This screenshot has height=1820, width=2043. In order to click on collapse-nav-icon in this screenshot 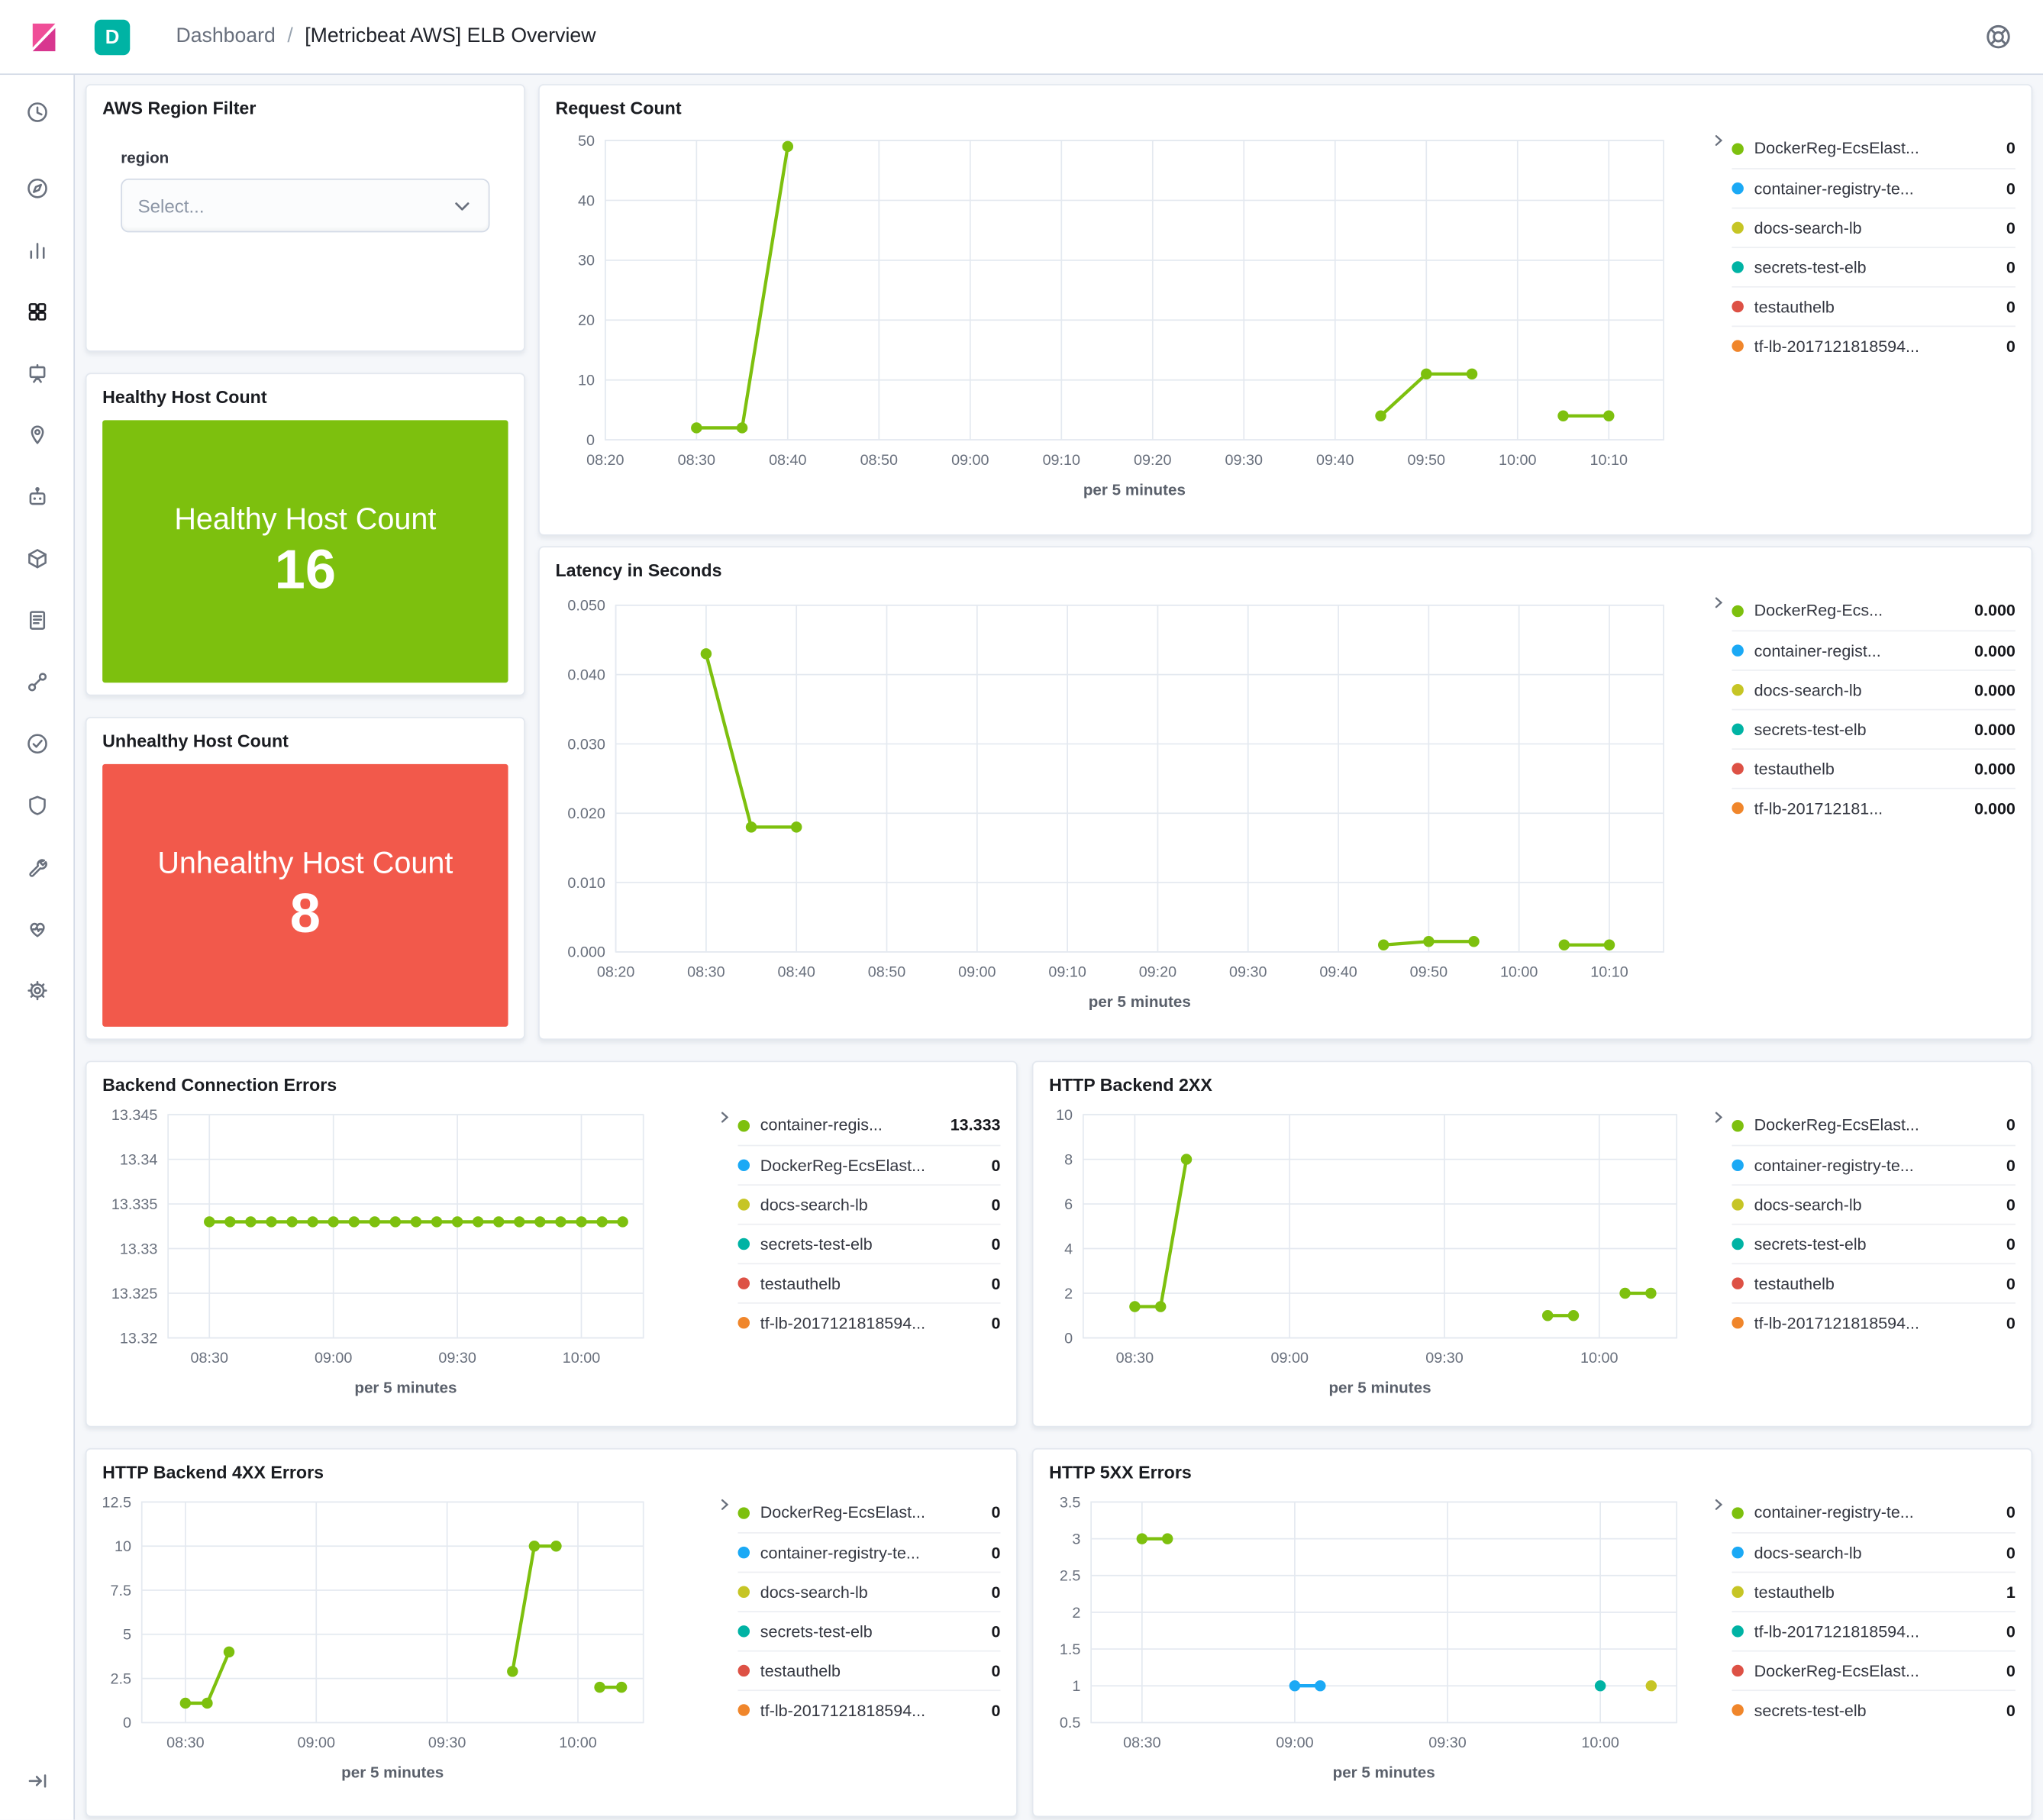, I will do `click(36, 1780)`.